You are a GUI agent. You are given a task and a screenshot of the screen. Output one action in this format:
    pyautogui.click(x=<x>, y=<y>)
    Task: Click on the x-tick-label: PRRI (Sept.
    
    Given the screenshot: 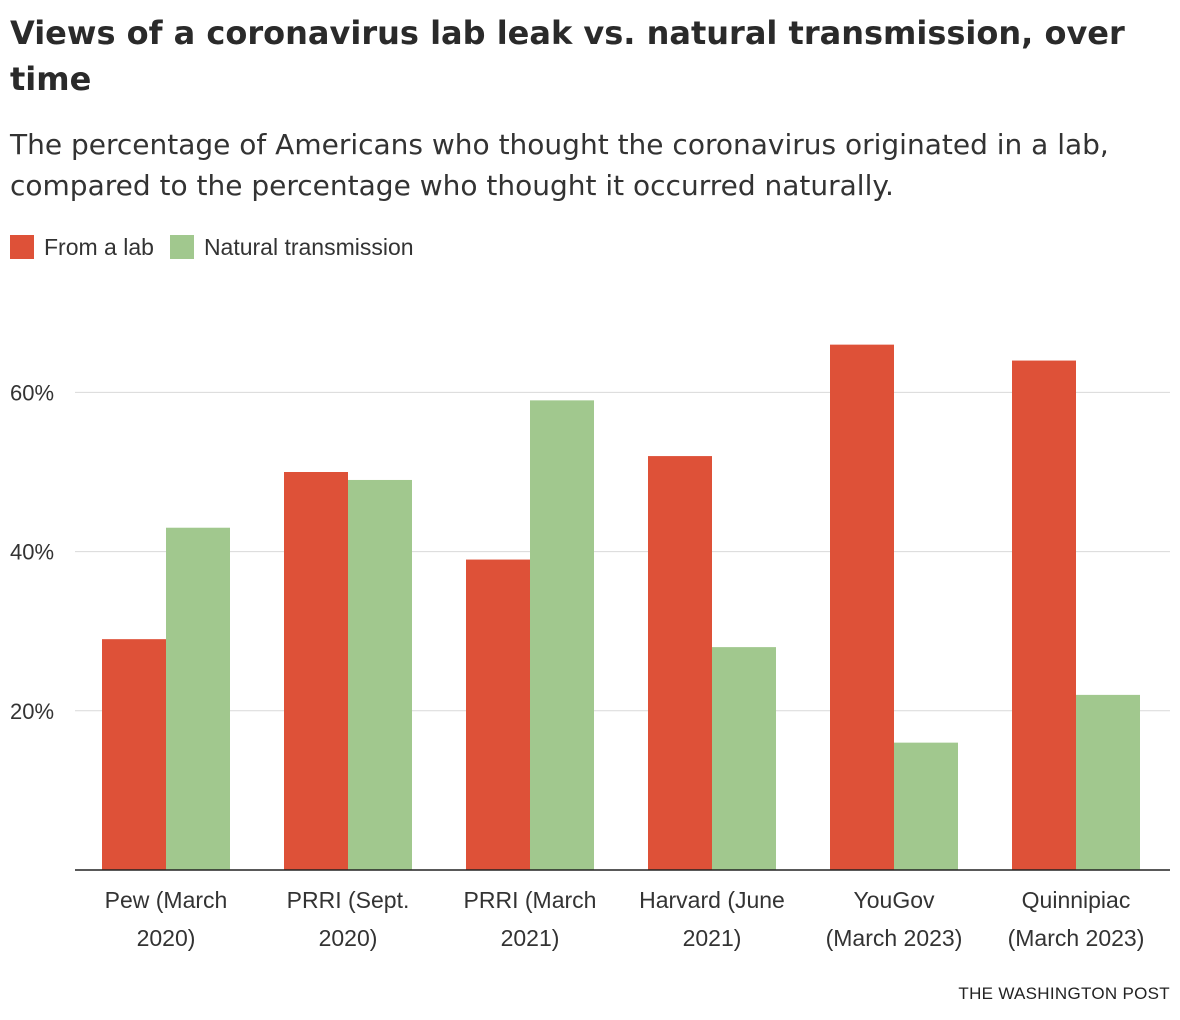 What is the action you would take?
    pyautogui.click(x=348, y=900)
    